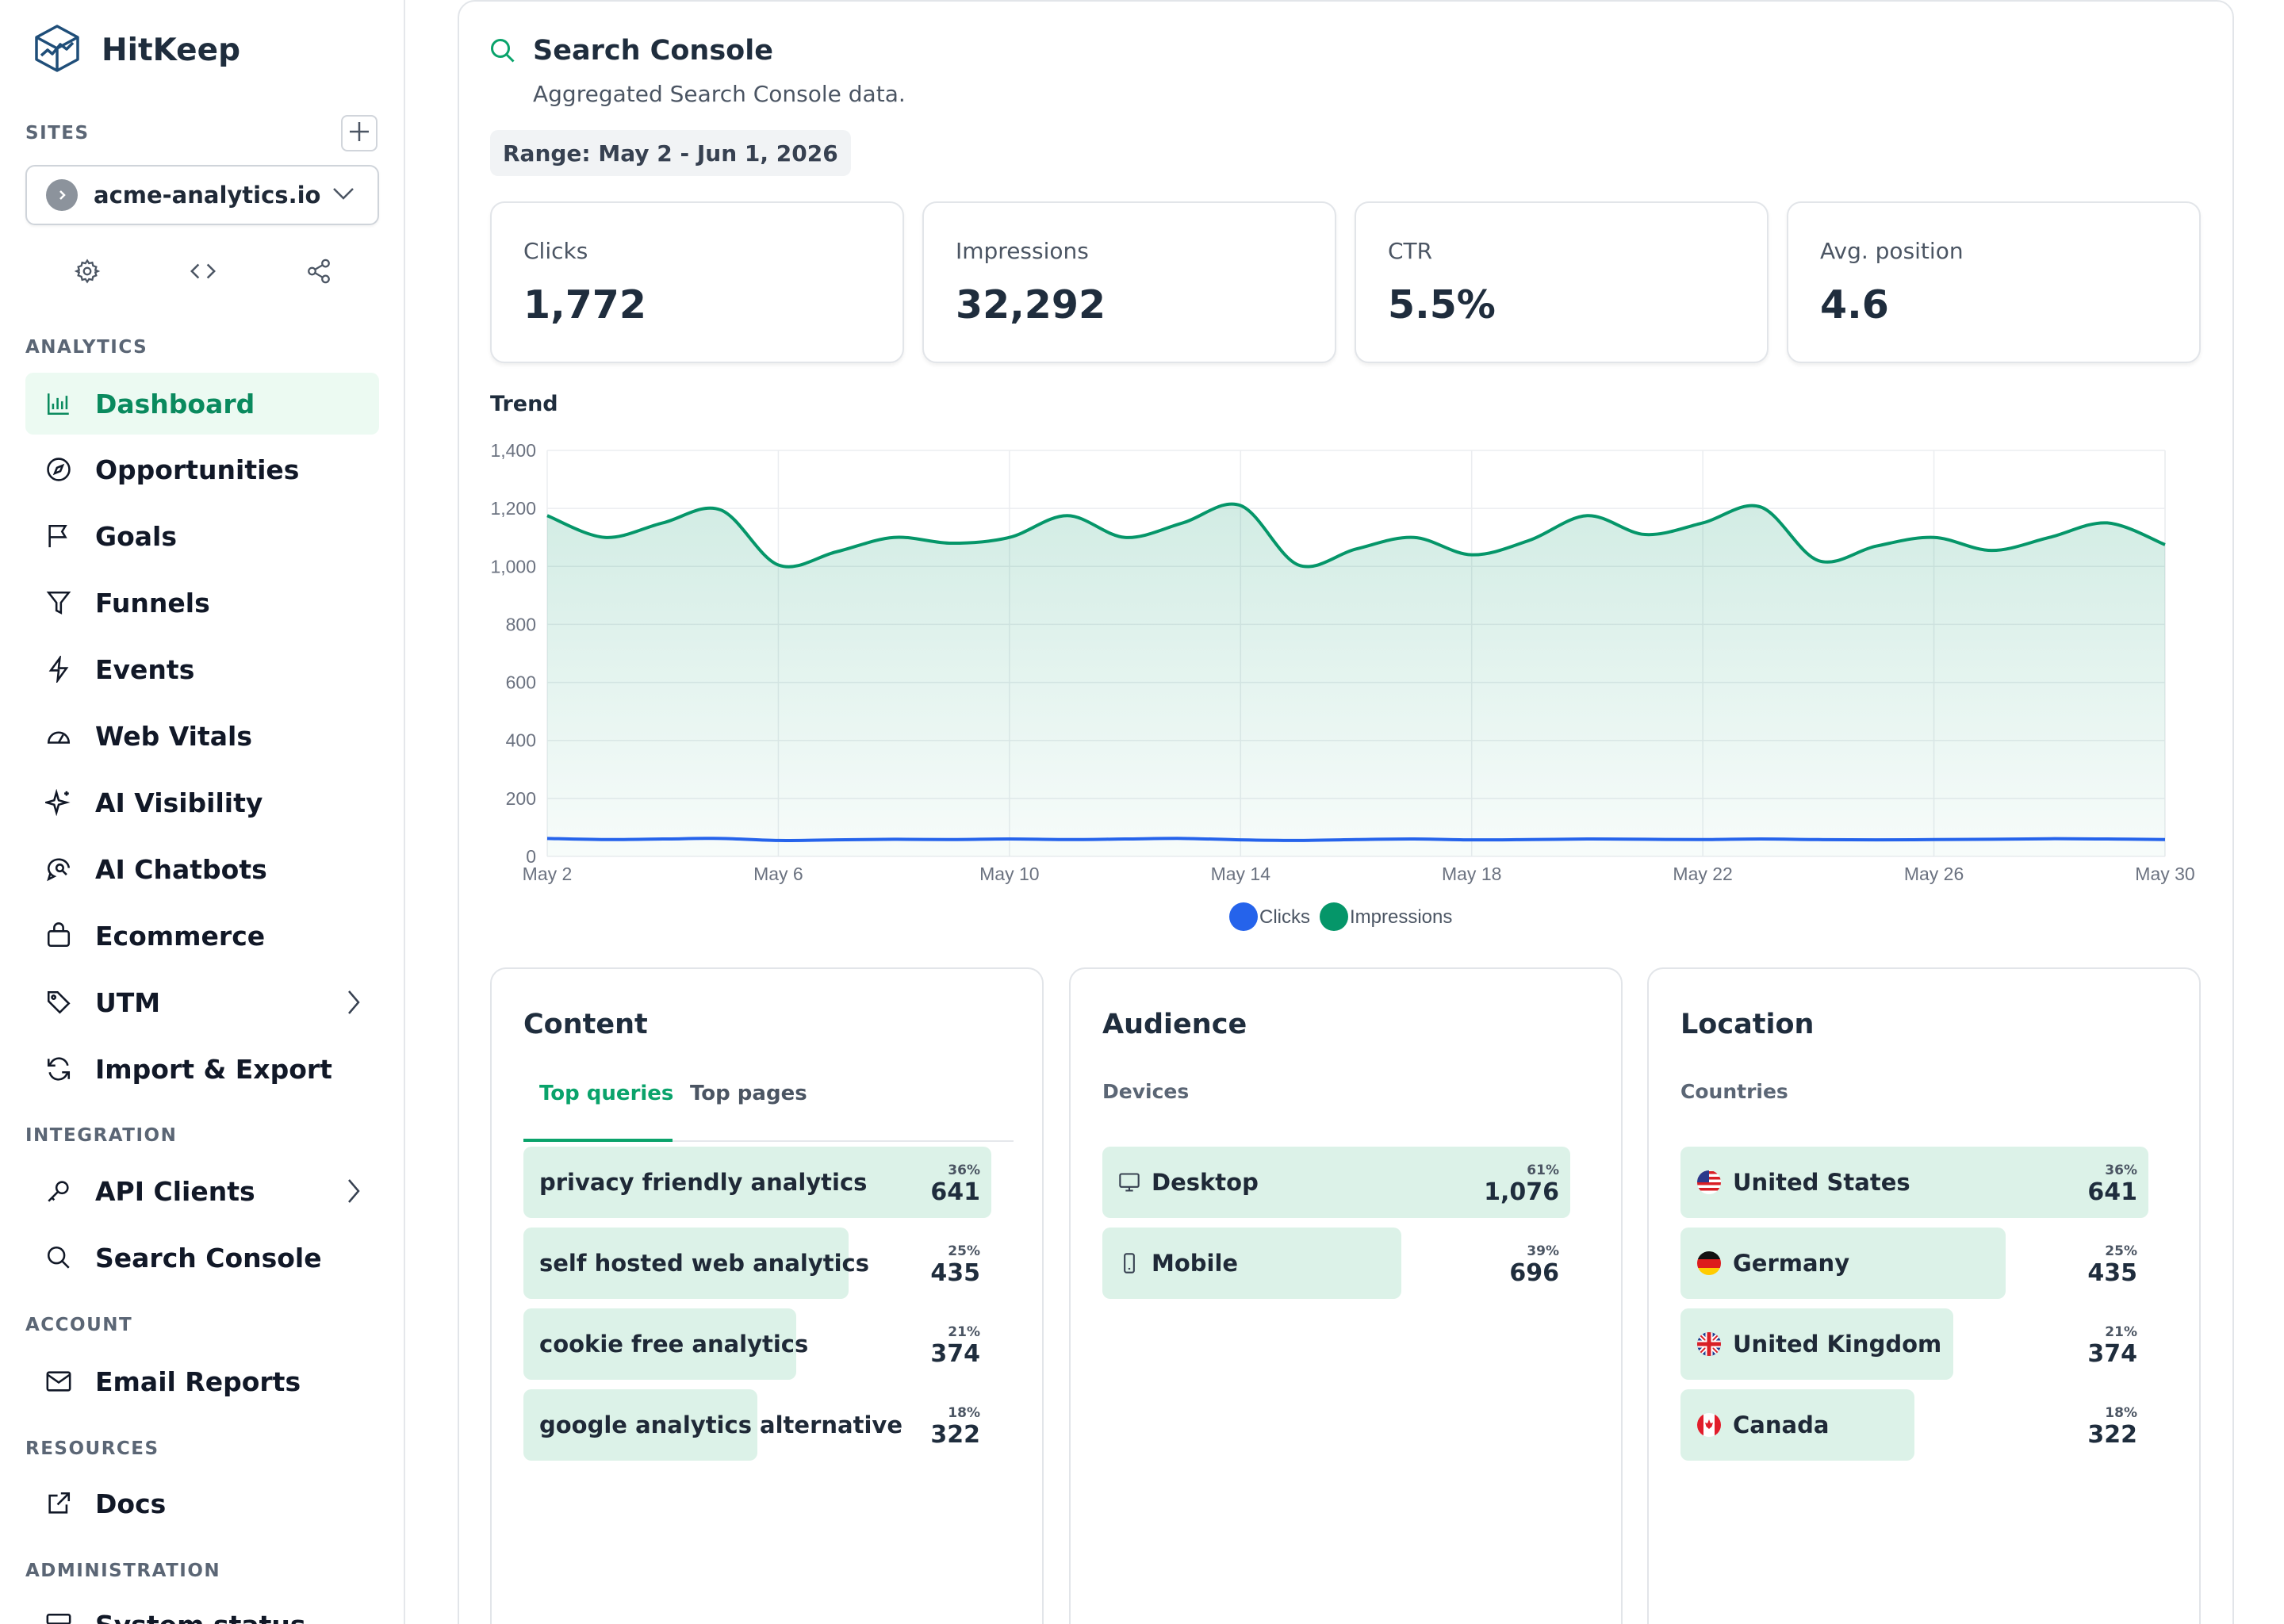  What do you see at coordinates (1543, 1170) in the screenshot?
I see `row-percent: 61%` at bounding box center [1543, 1170].